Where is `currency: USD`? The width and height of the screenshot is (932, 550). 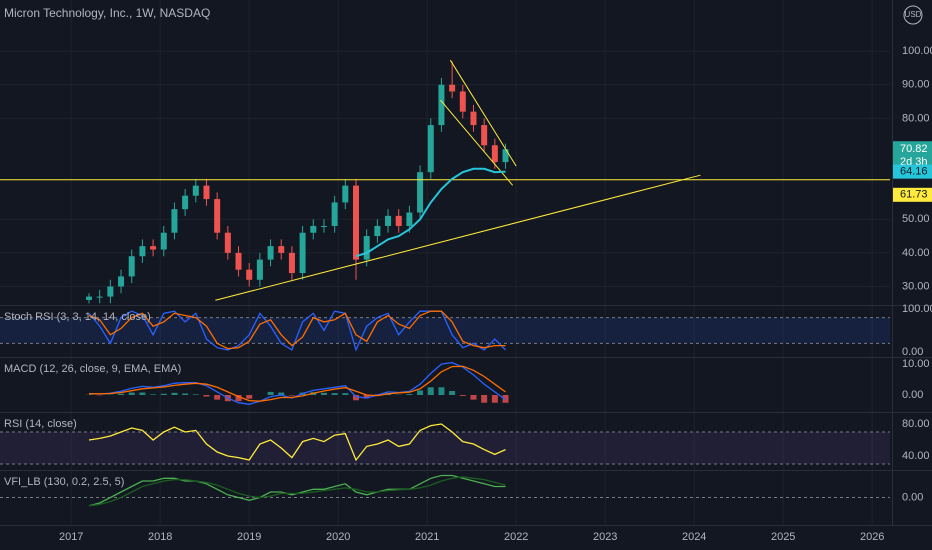 currency: USD is located at coordinates (913, 14).